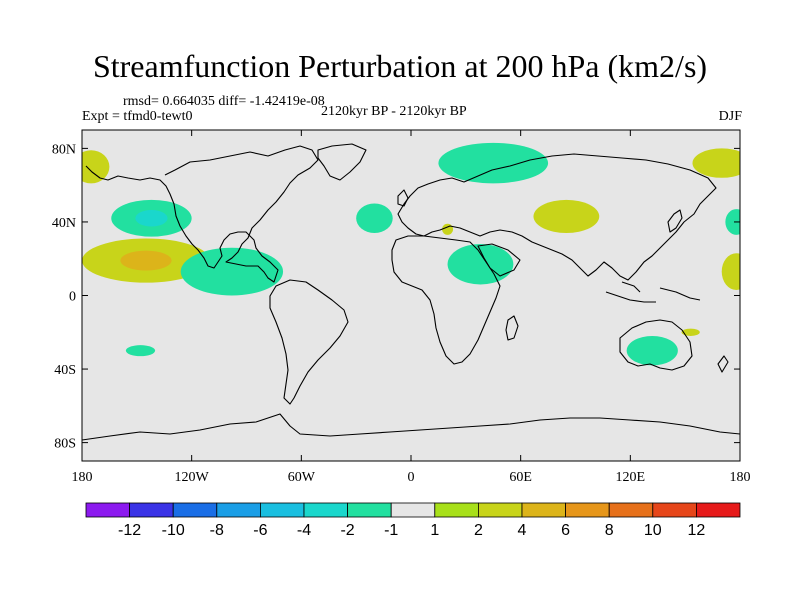  Describe the element at coordinates (723, 364) in the screenshot. I see `coast-new-zealand` at that location.